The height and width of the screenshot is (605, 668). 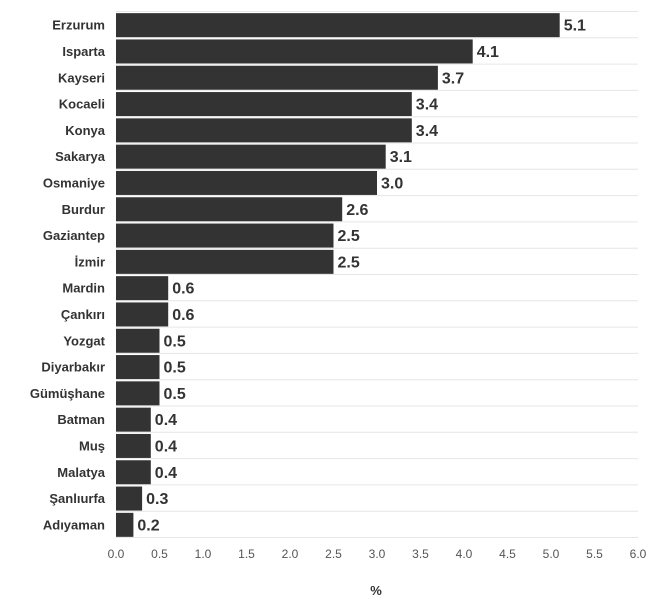 What do you see at coordinates (594, 554) in the screenshot?
I see `x-tick-label: 5.5` at bounding box center [594, 554].